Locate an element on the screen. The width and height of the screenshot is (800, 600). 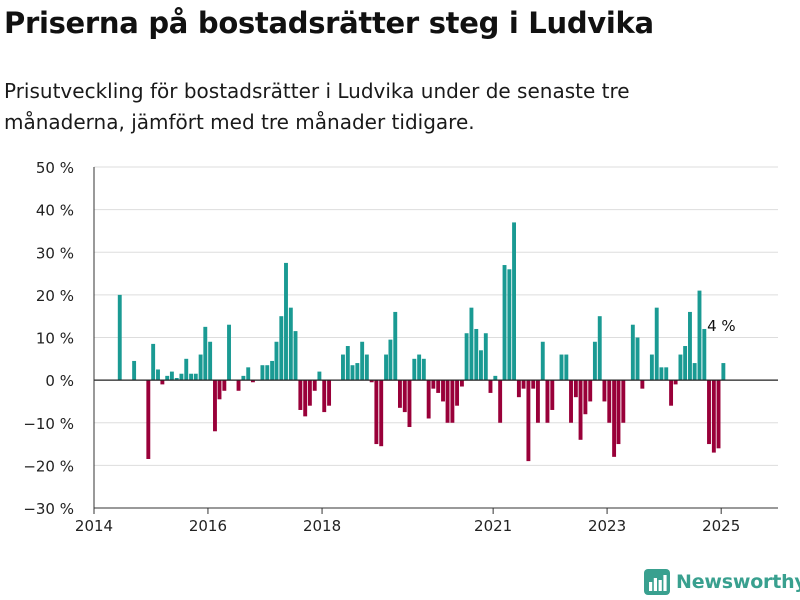
brand-name: Newsworthy is located at coordinates (738, 582).